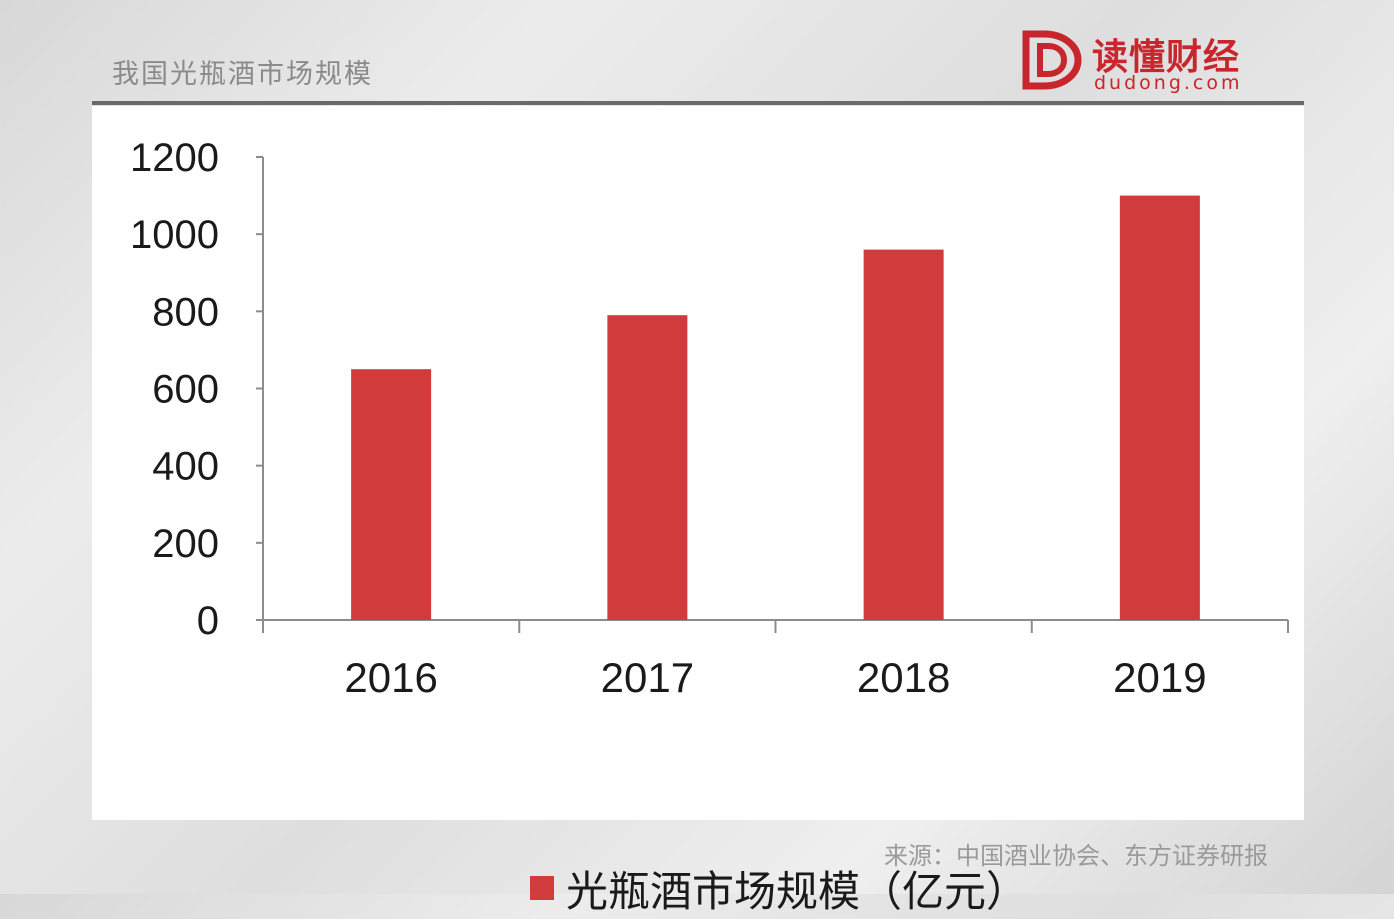 The width and height of the screenshot is (1394, 919). Describe the element at coordinates (1166, 57) in the screenshot. I see `logo-name: 读懂财经` at that location.